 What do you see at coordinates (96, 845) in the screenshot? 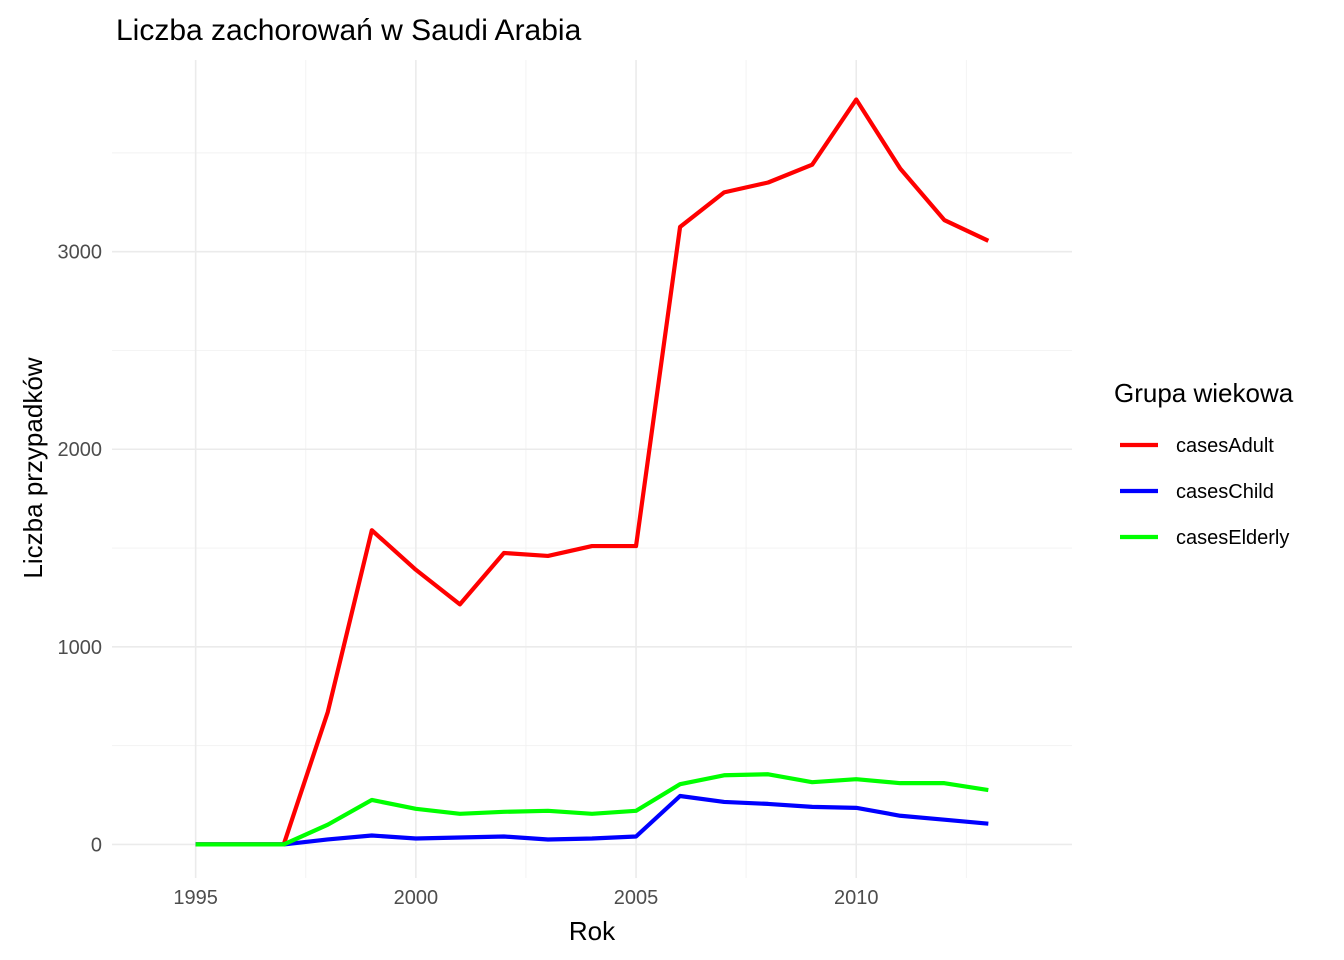
I see `y-tick-label: 0` at bounding box center [96, 845].